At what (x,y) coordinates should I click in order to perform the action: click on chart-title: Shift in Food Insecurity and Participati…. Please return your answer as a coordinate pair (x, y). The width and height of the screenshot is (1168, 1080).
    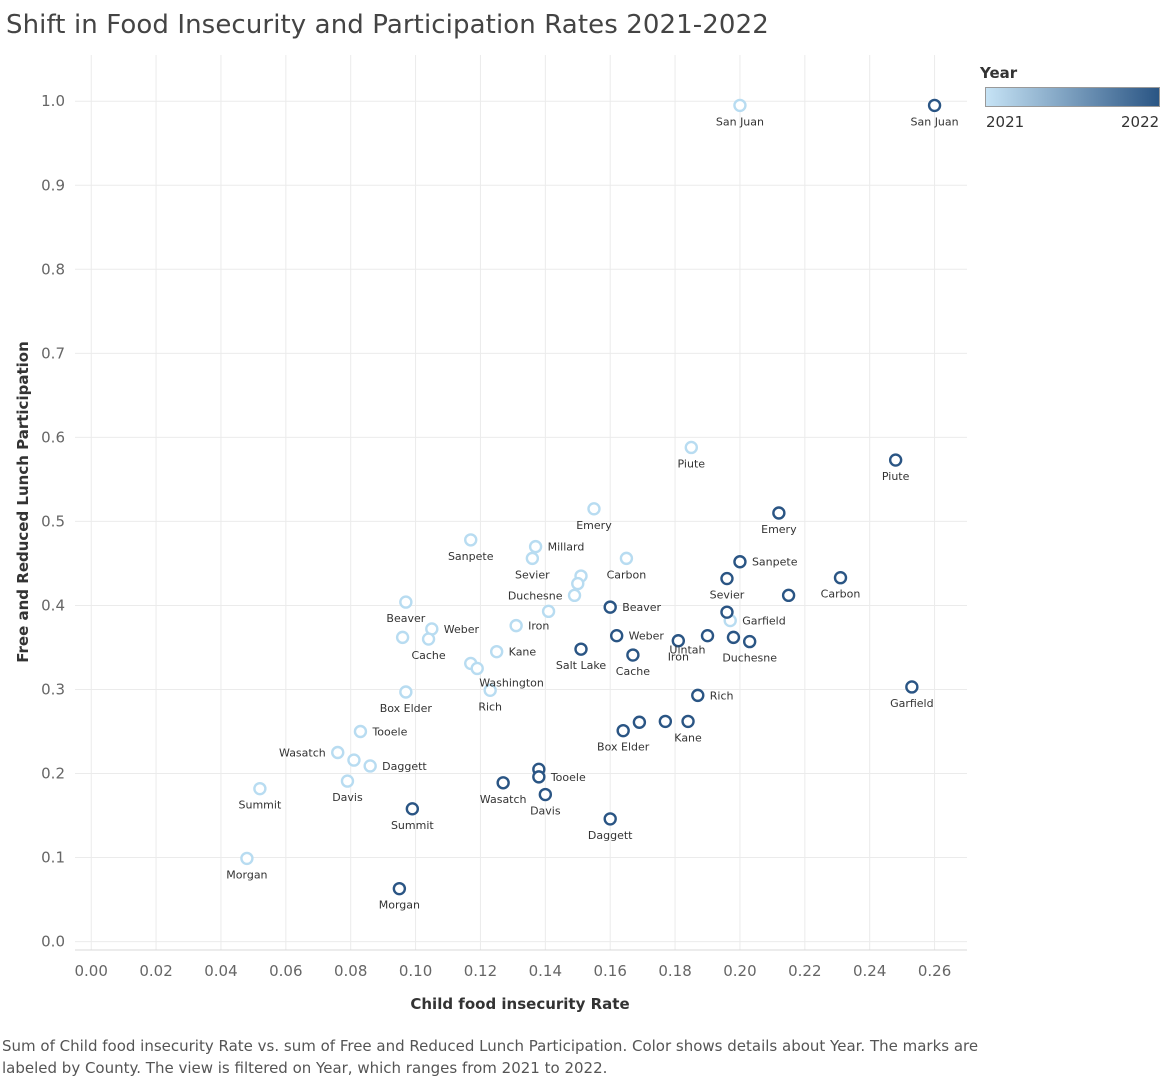
    Looking at the image, I should click on (387, 25).